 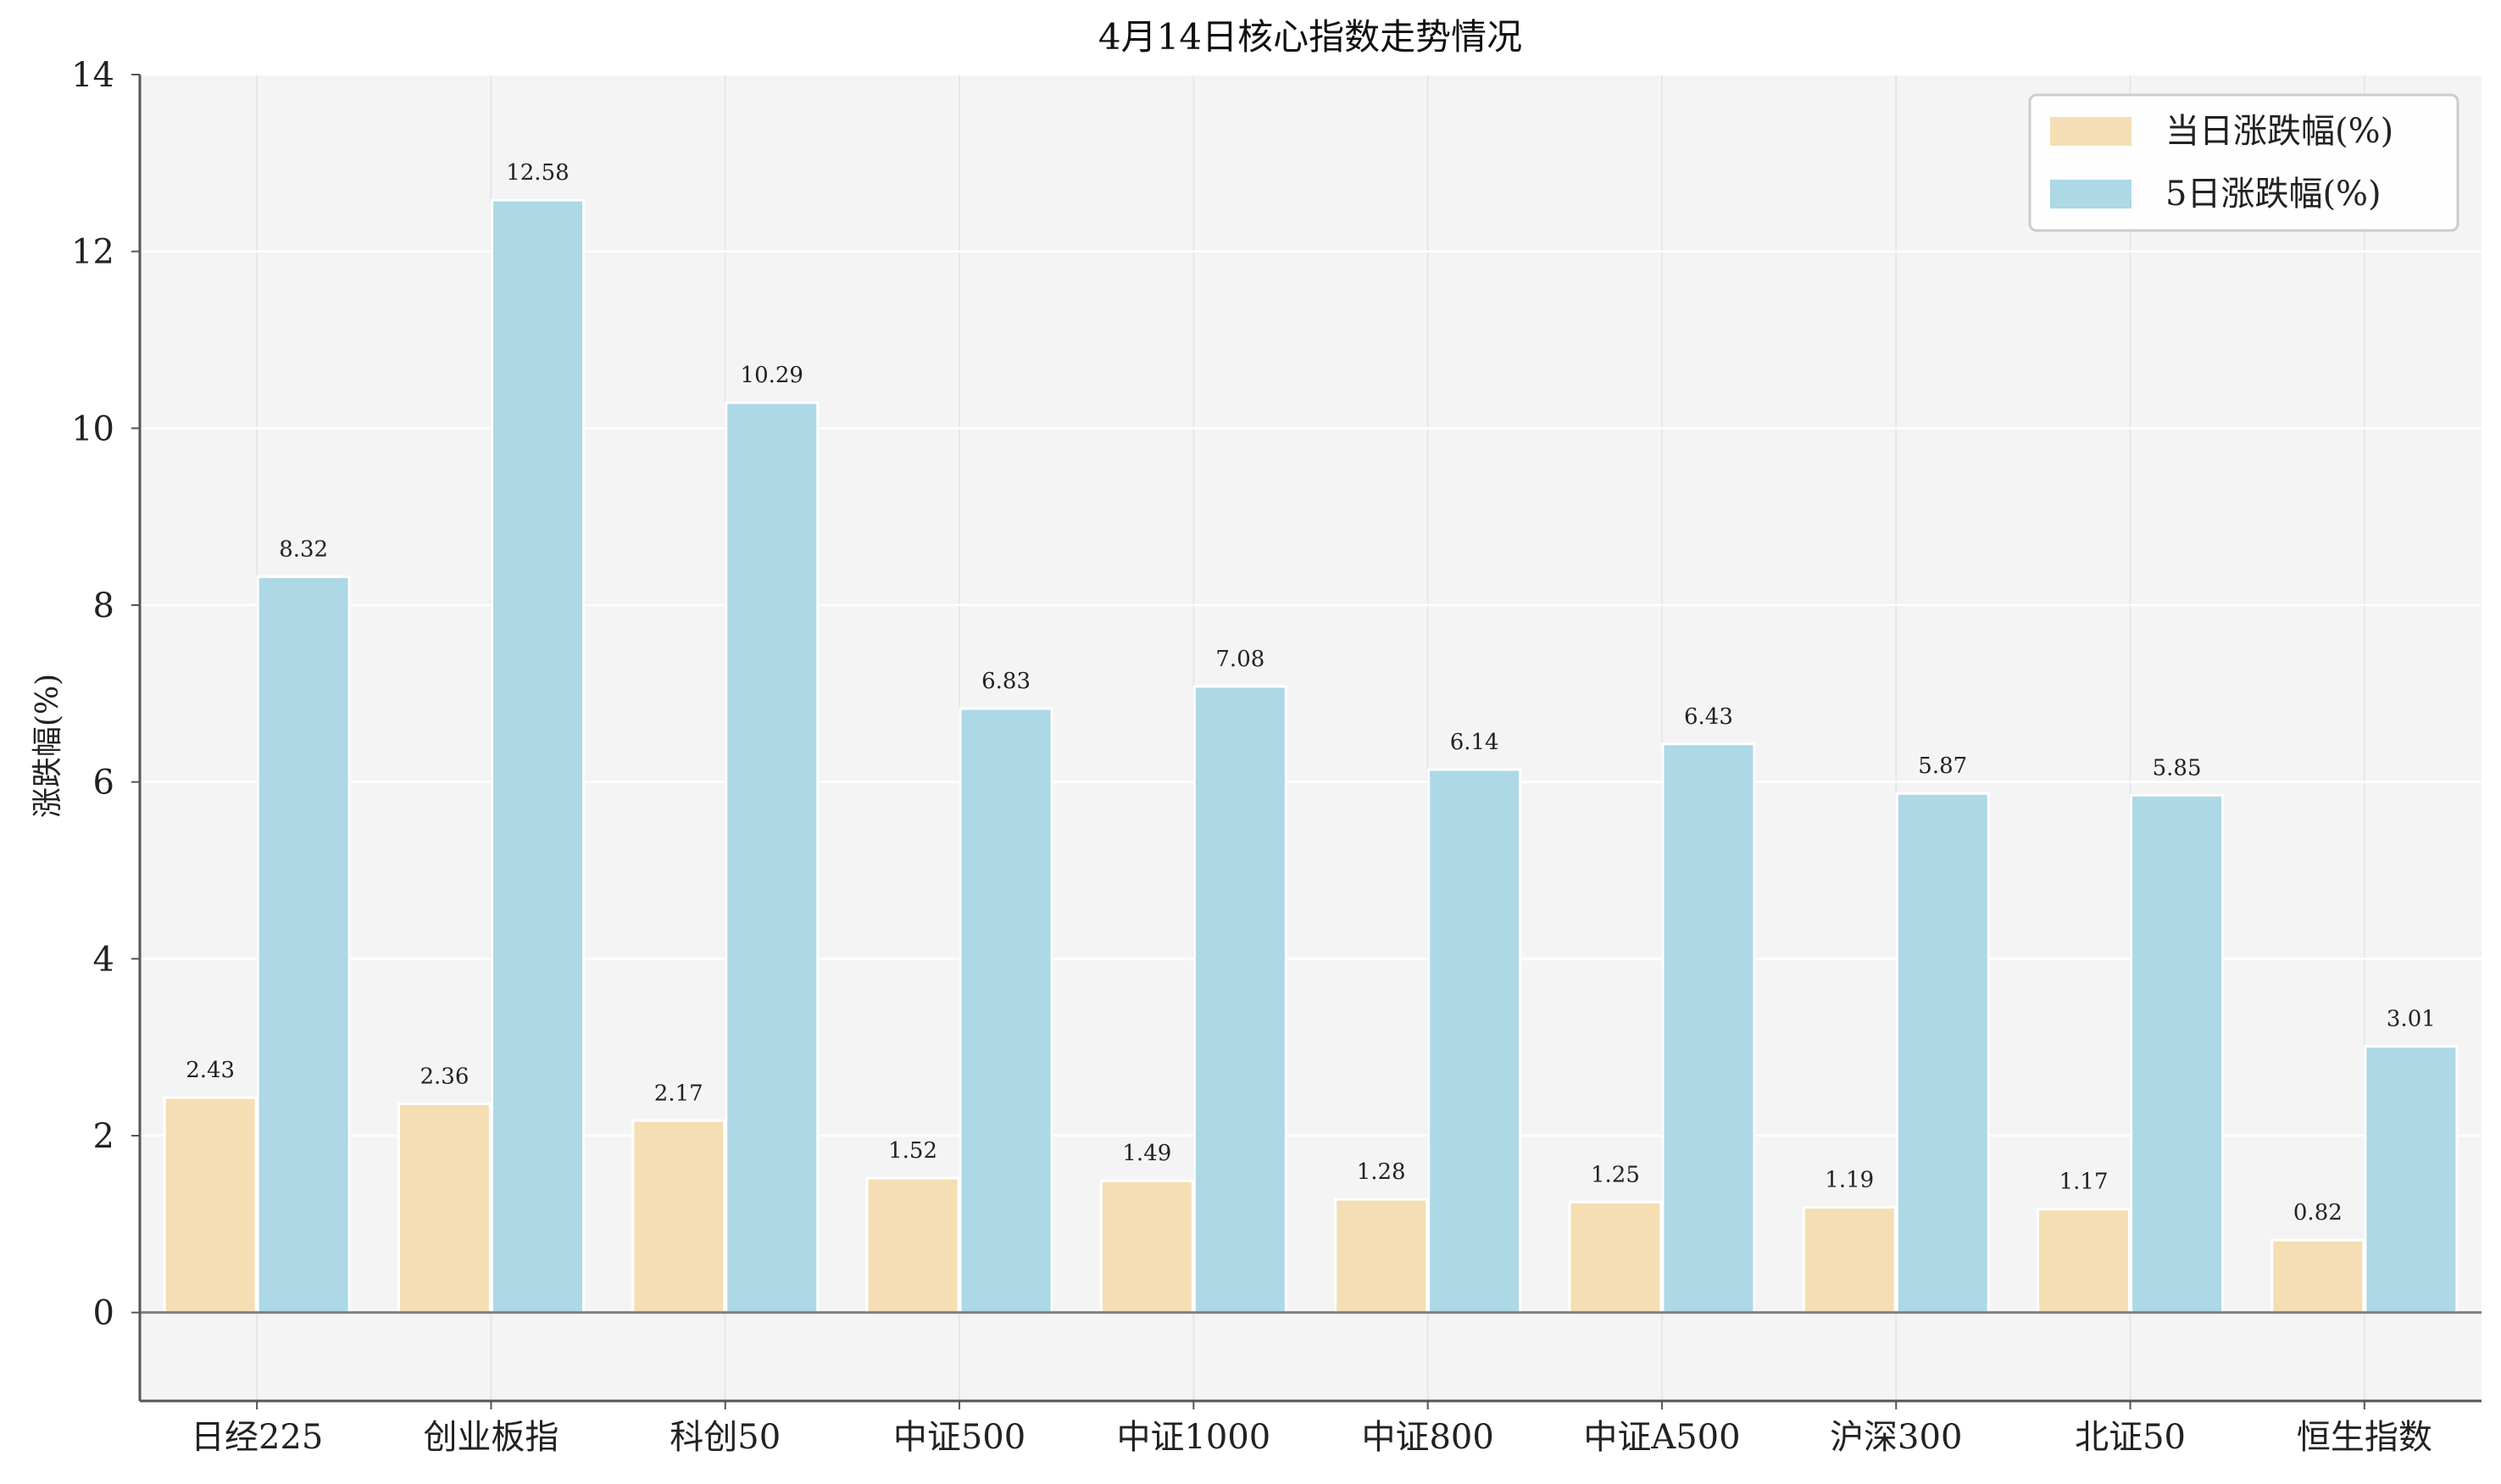 I want to click on data-label: 1.28, so click(x=1381, y=1172).